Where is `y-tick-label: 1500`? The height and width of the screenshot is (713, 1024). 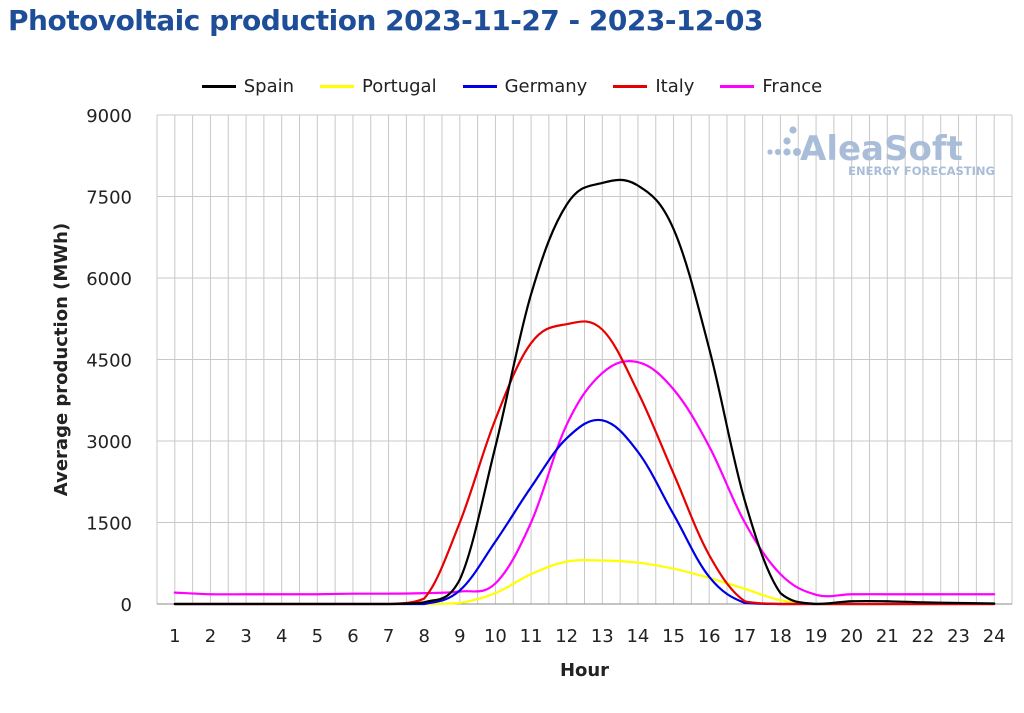
y-tick-label: 1500 is located at coordinates (109, 524).